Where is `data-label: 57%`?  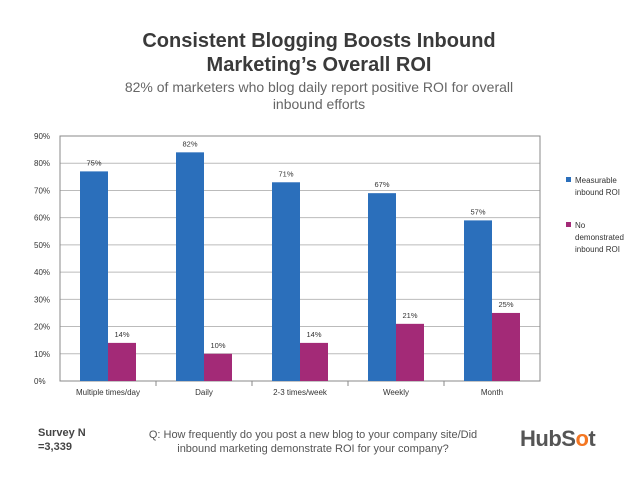 data-label: 57% is located at coordinates (477, 211).